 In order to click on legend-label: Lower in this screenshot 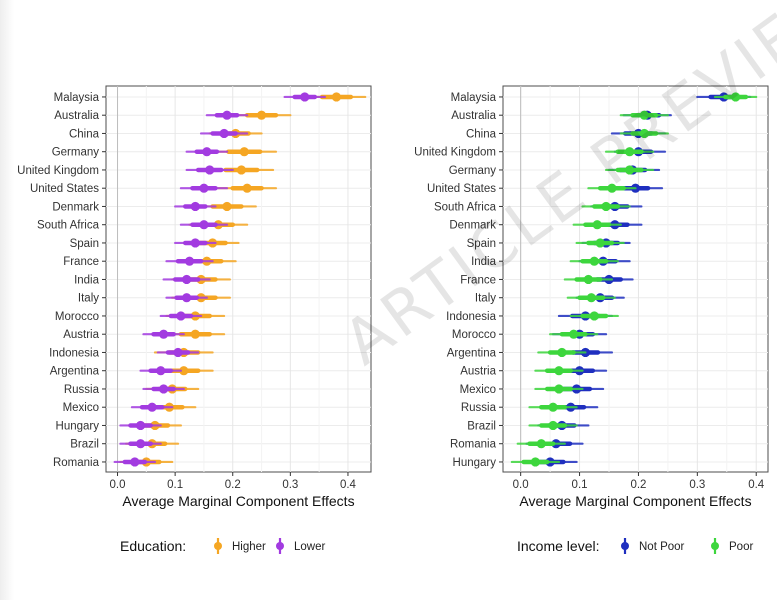, I will do `click(309, 547)`.